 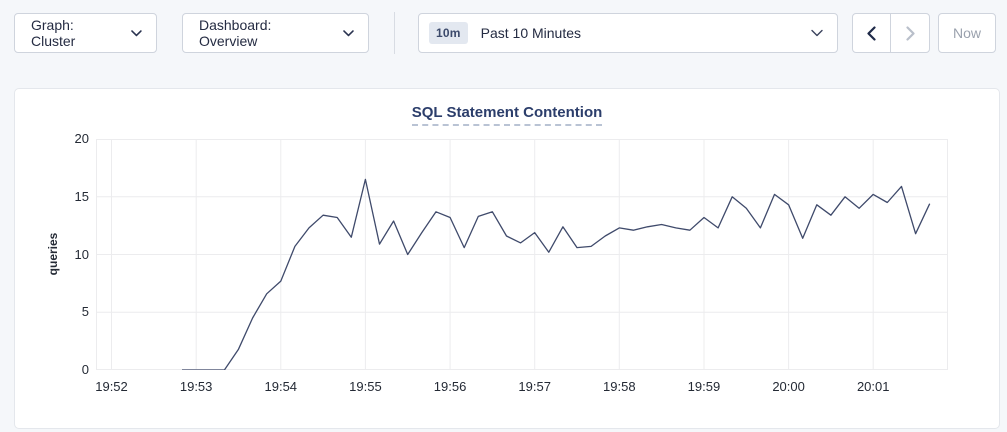 I want to click on y-tick-label: 10, so click(x=81, y=254).